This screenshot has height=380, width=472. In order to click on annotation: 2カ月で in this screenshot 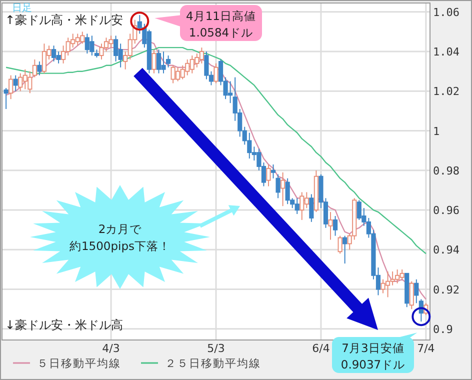, I will do `click(120, 229)`.